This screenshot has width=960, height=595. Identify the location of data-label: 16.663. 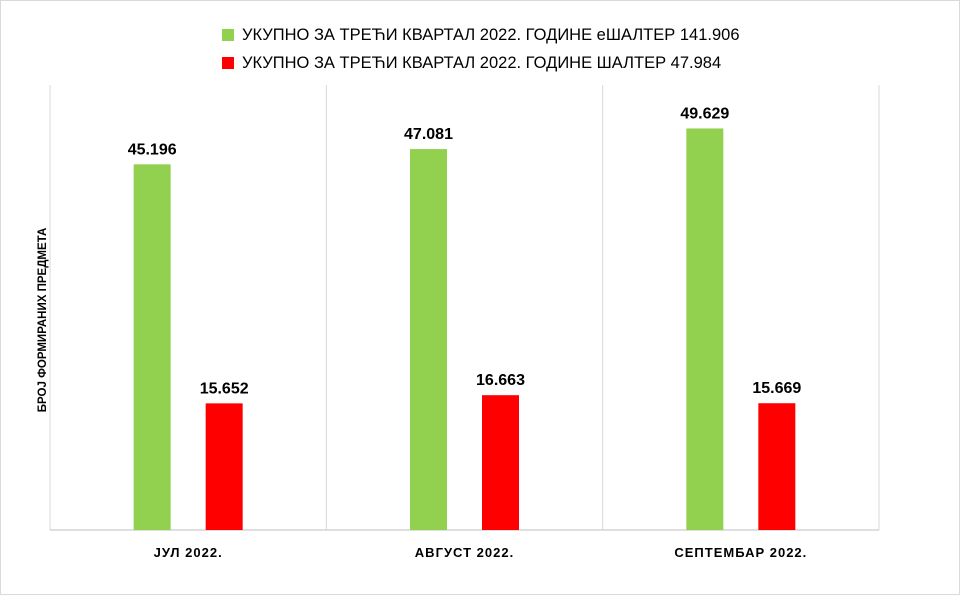
(500, 380).